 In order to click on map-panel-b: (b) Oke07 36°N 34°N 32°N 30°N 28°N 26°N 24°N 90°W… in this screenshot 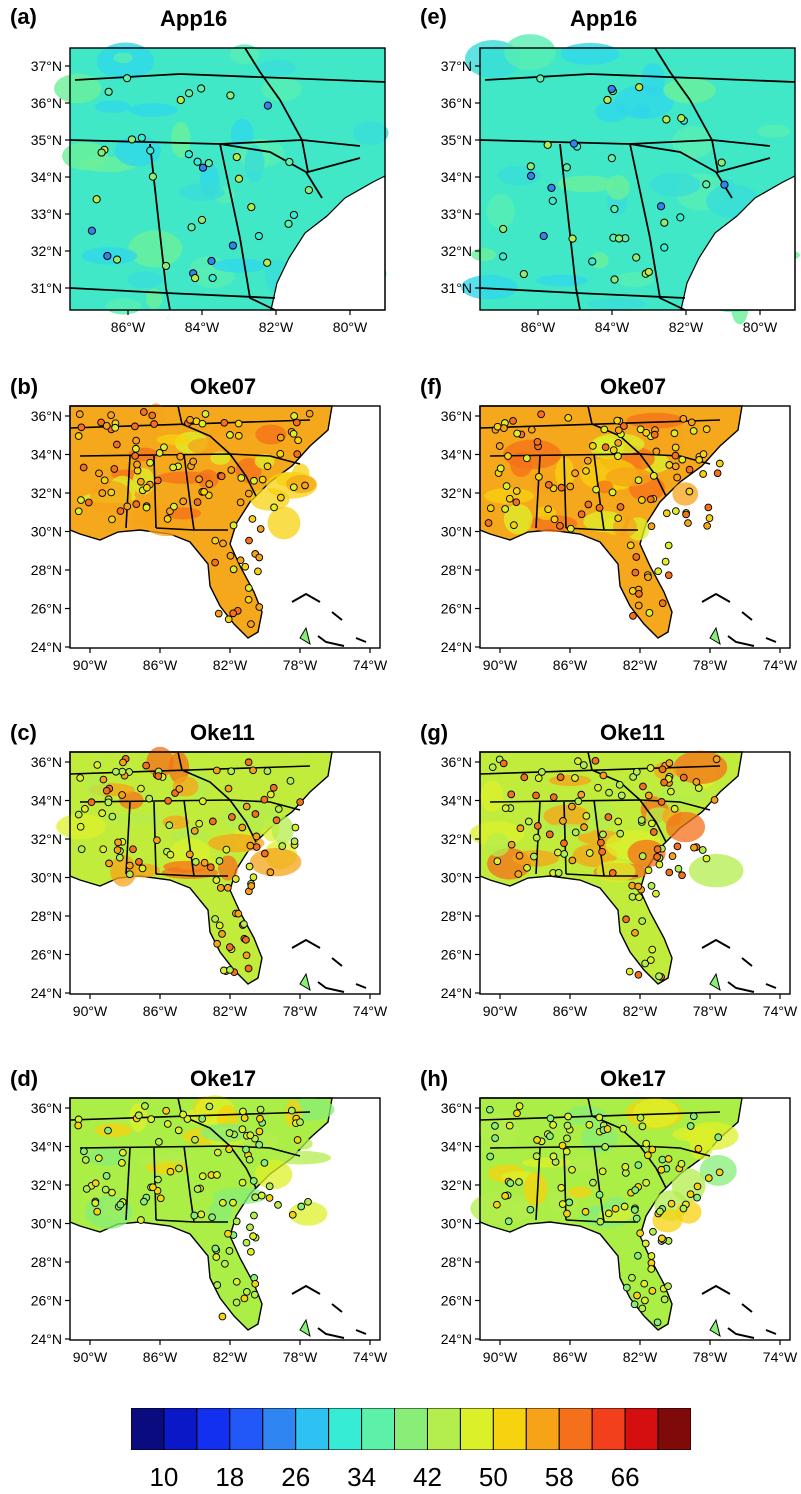, I will do `click(195, 541)`.